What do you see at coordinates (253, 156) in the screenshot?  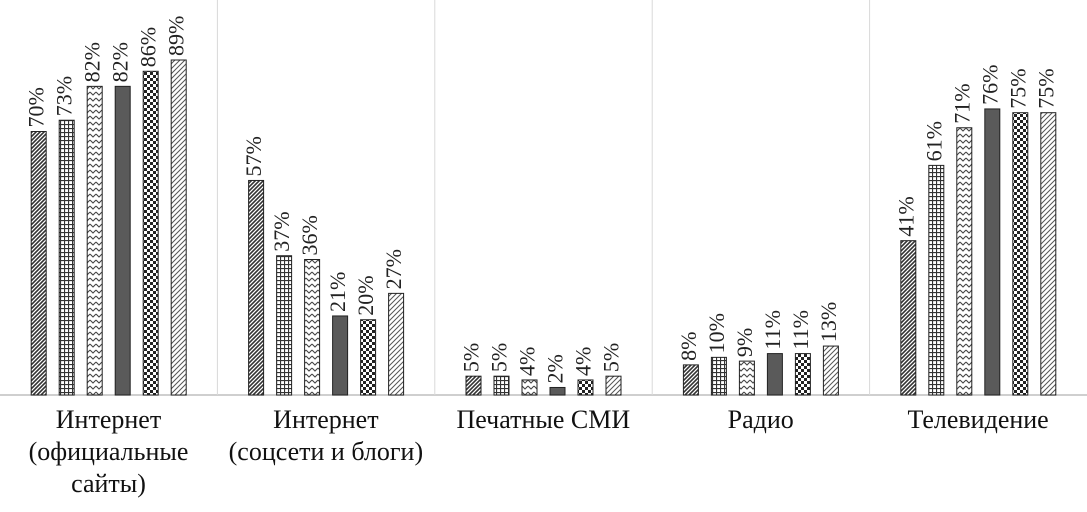 I see `value-label: 57%` at bounding box center [253, 156].